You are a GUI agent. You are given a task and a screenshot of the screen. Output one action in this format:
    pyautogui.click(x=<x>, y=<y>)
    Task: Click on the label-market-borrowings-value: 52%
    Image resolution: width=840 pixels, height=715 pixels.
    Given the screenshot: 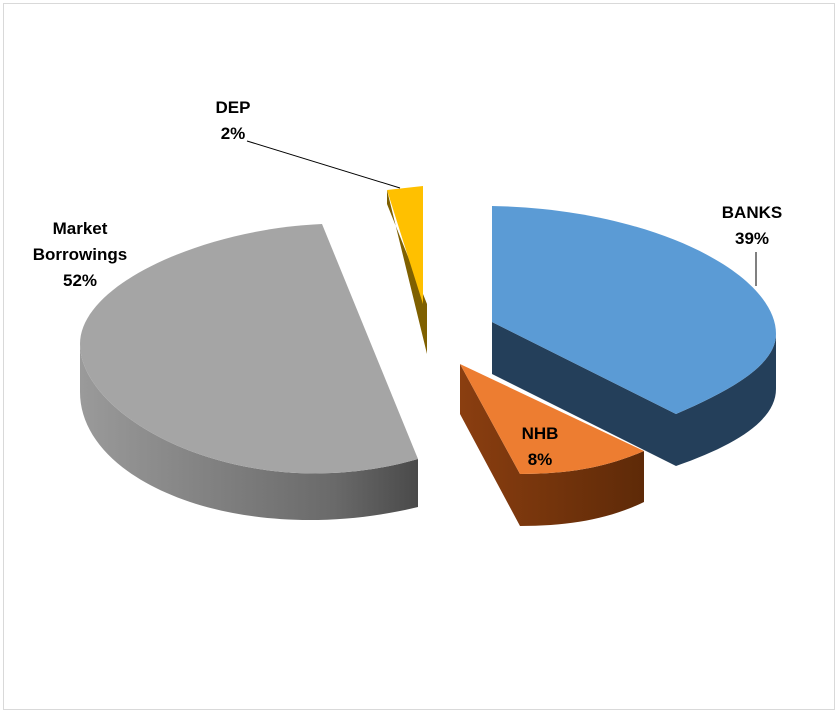 What is the action you would take?
    pyautogui.click(x=80, y=280)
    